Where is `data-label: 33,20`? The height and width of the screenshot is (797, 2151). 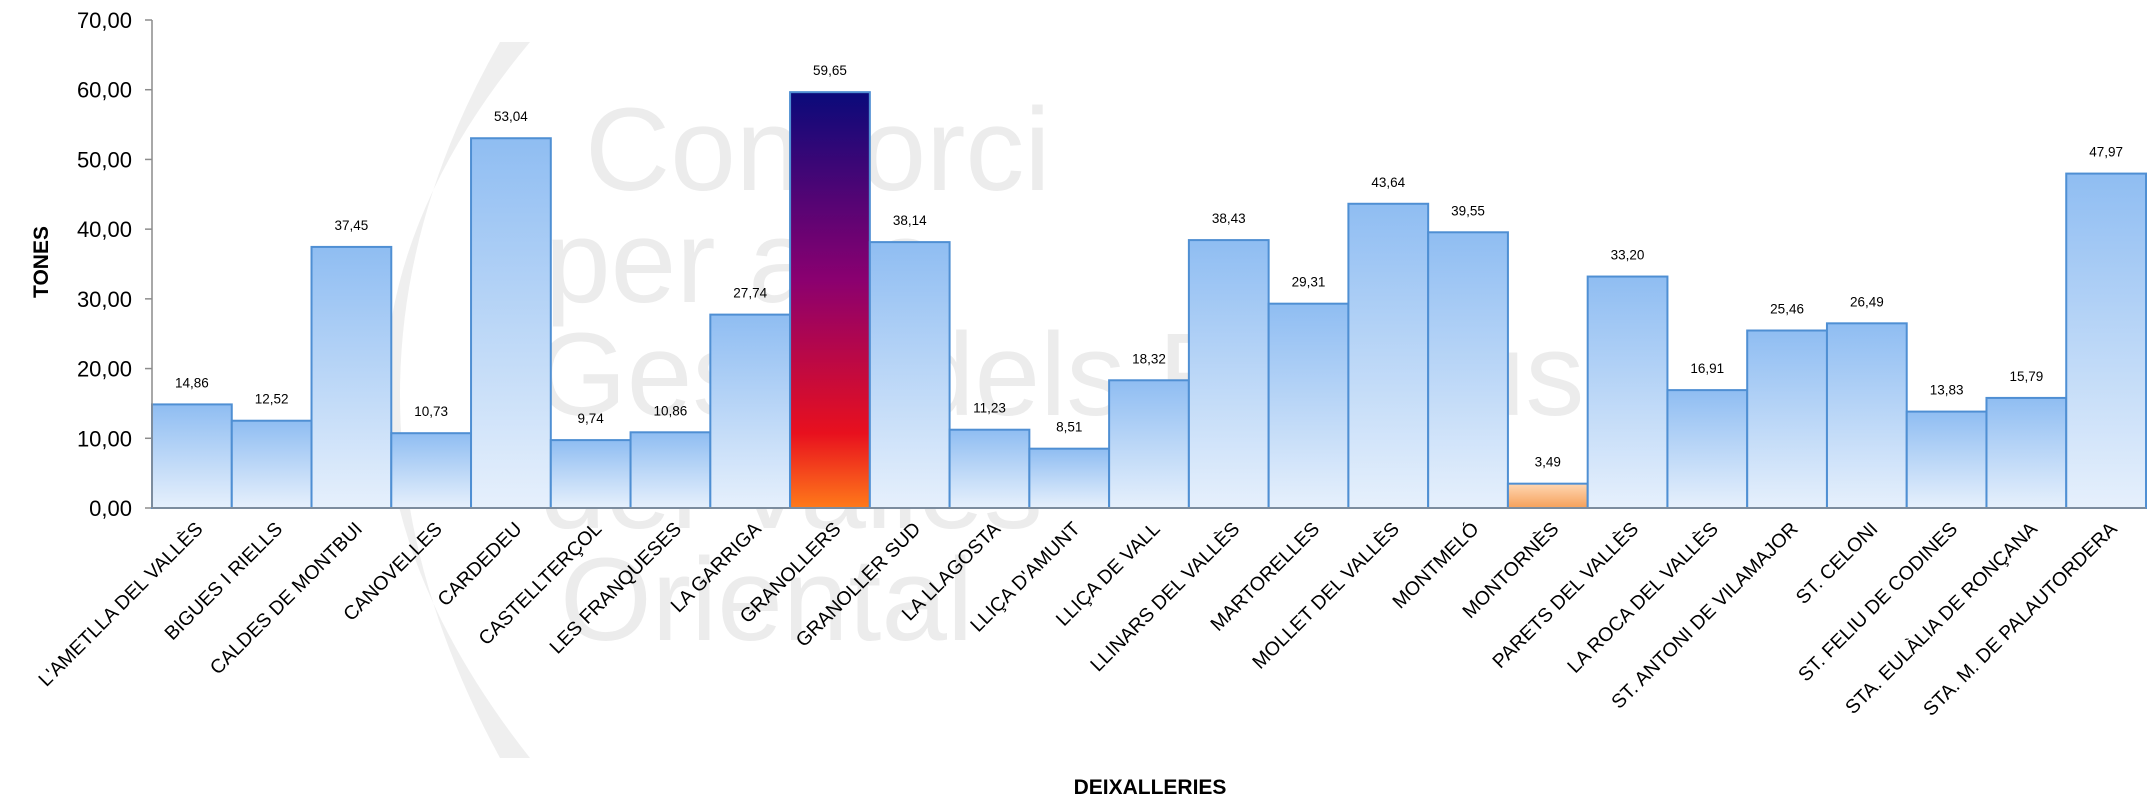
data-label: 33,20 is located at coordinates (1628, 255).